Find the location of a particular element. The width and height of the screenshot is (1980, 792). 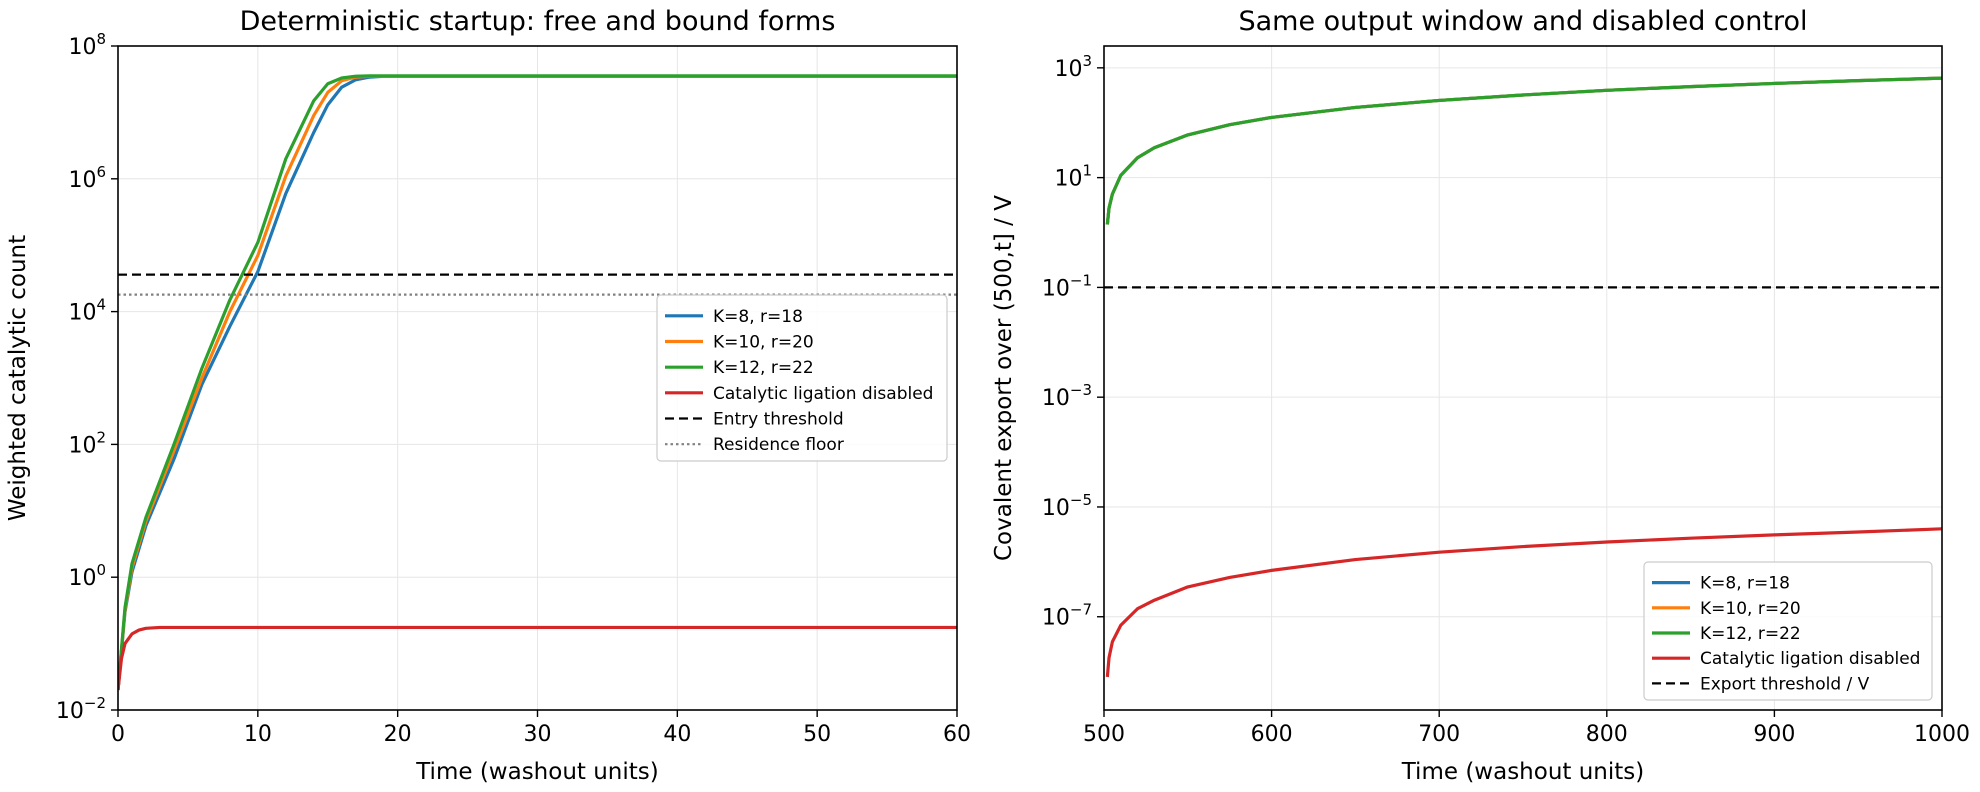

y-tick-label: 10² is located at coordinates (87, 443).